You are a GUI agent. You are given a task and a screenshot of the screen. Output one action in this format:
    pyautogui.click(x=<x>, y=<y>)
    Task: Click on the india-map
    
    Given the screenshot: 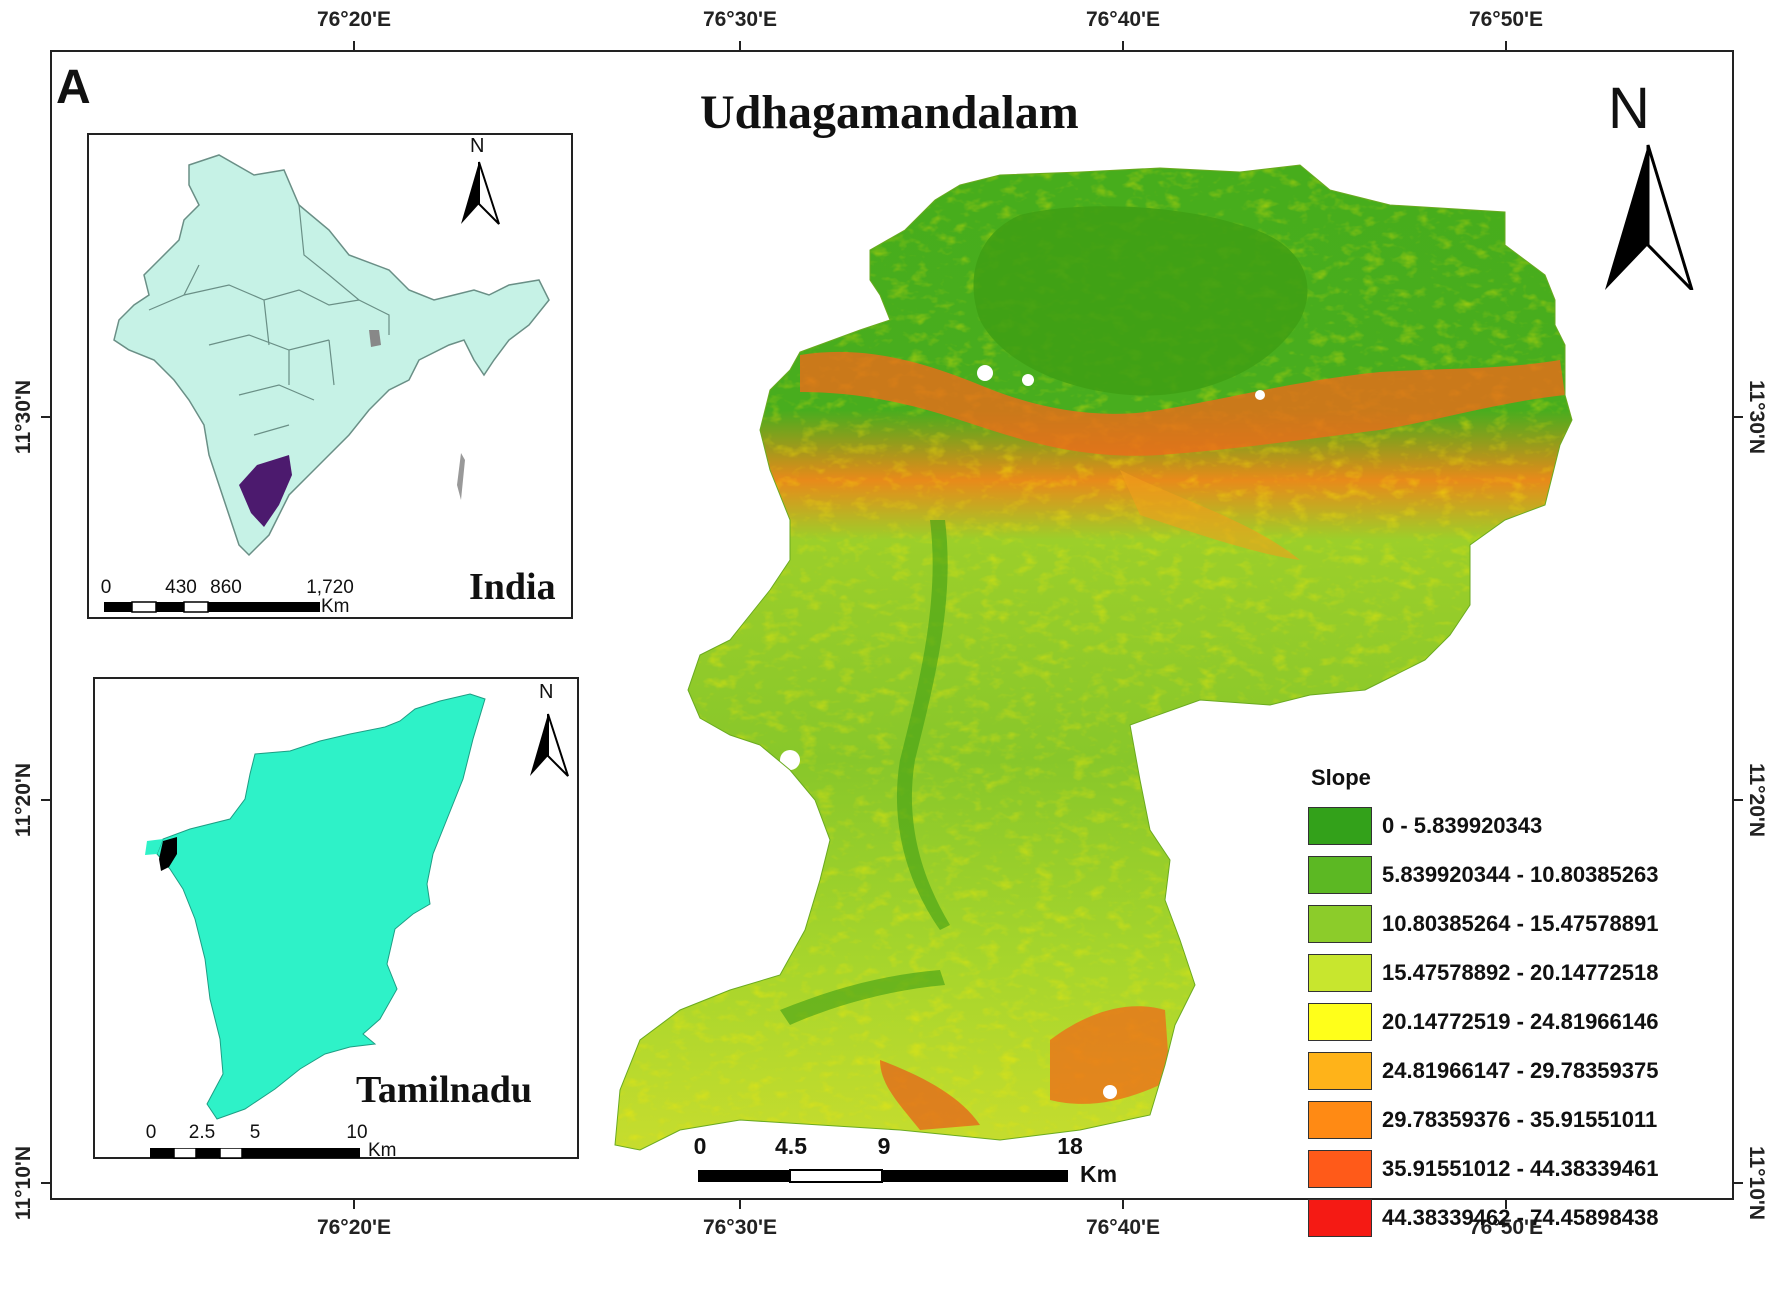 What is the action you would take?
    pyautogui.click(x=331, y=355)
    